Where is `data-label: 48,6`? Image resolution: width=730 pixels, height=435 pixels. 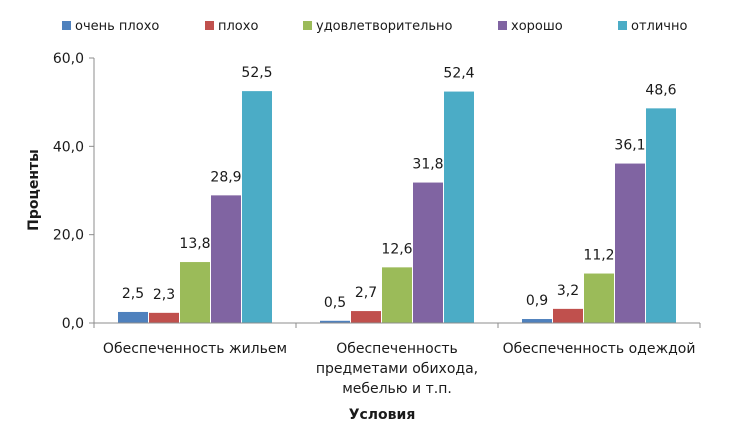
data-label: 48,6 is located at coordinates (660, 90).